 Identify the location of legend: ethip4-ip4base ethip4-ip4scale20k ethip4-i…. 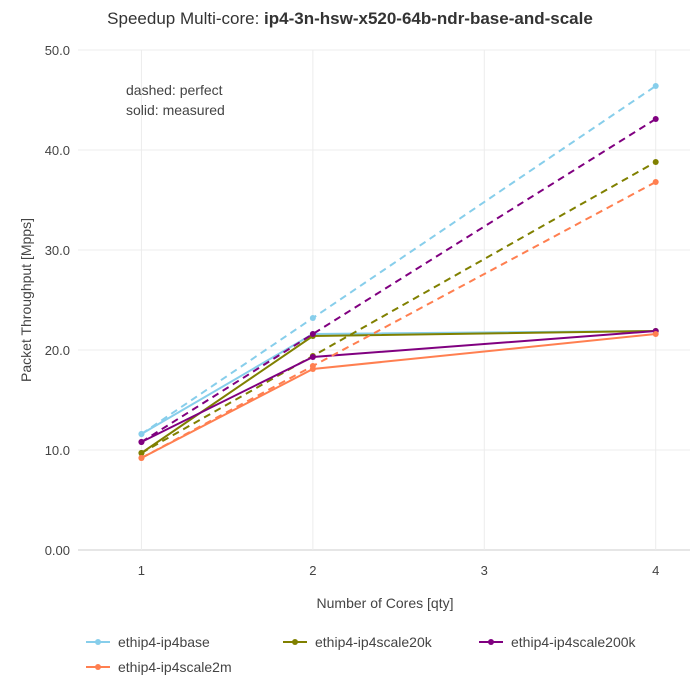
(361, 654).